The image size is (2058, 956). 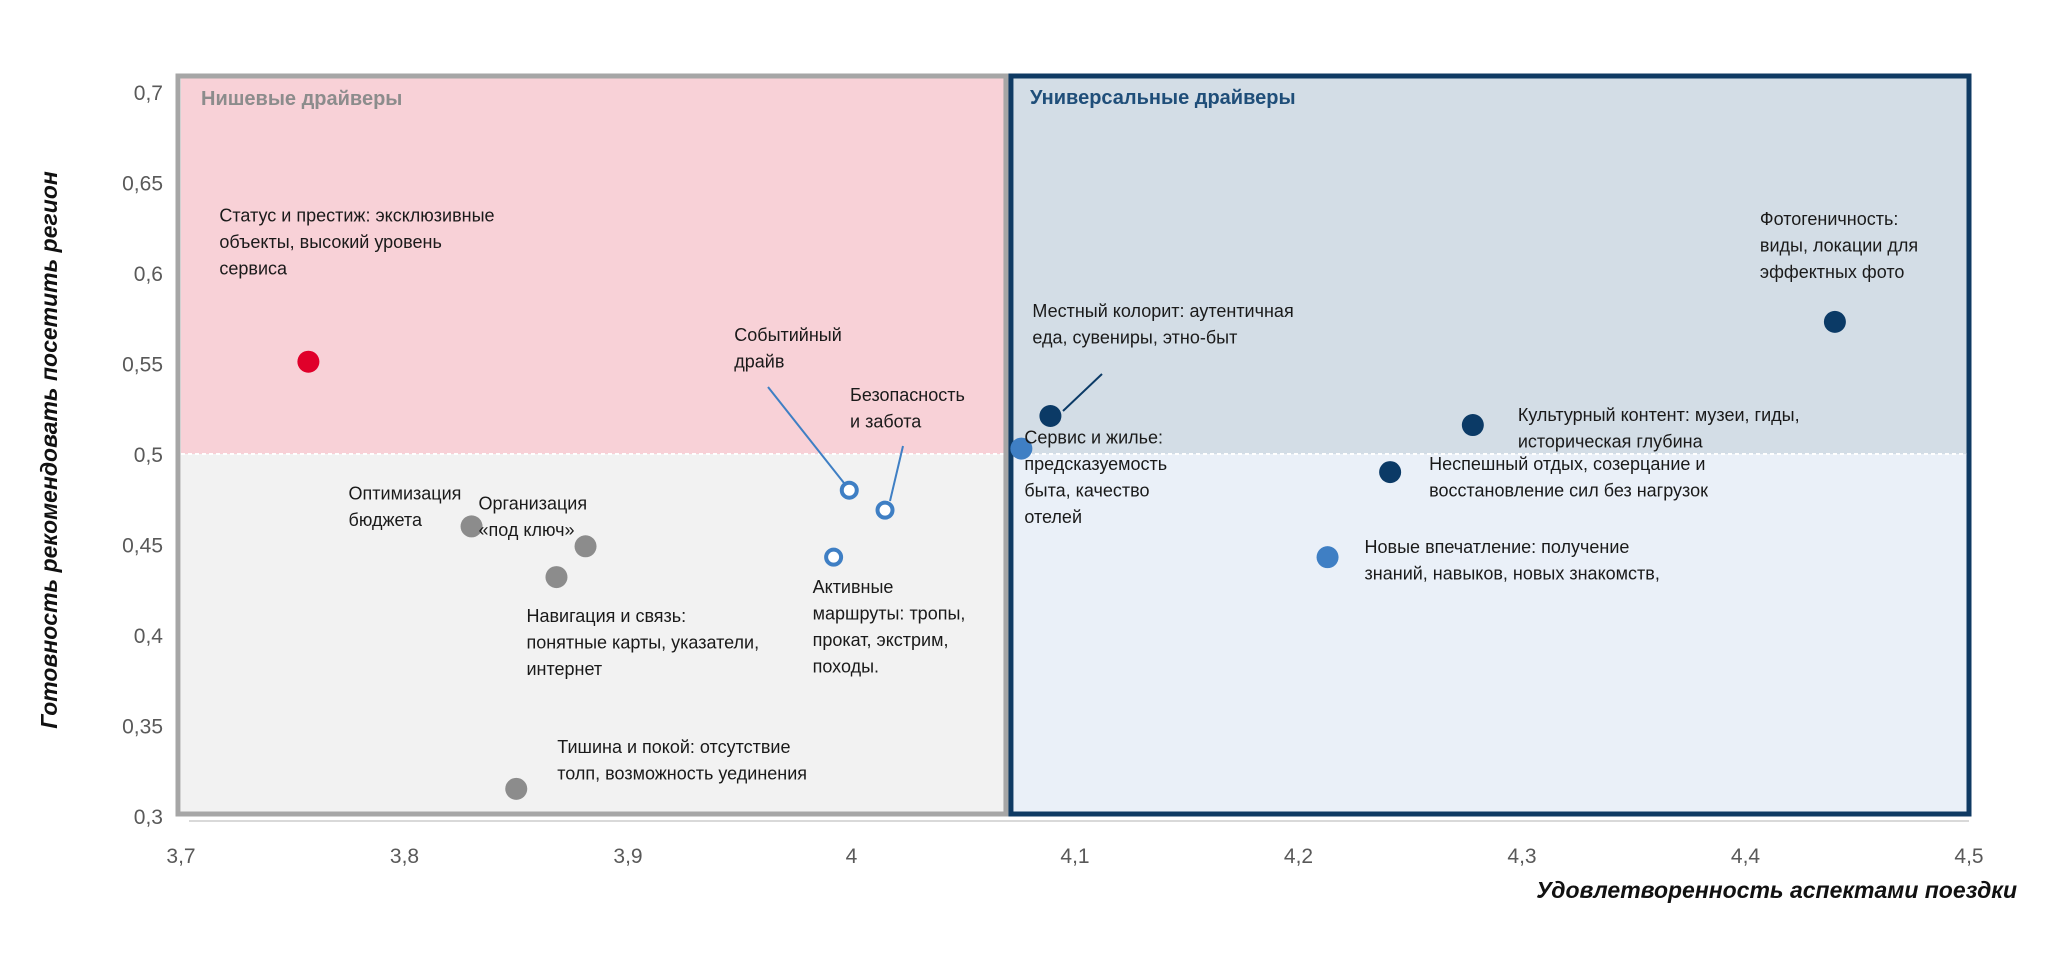 What do you see at coordinates (356, 216) in the screenshot?
I see `point-label-line: Статус и престиж: эксклюзивные` at bounding box center [356, 216].